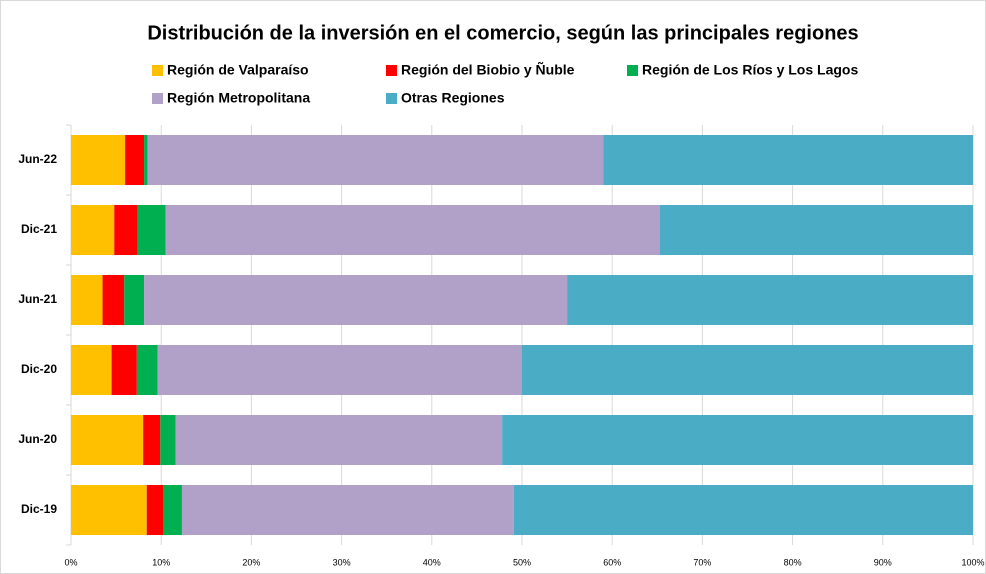 The height and width of the screenshot is (574, 986). What do you see at coordinates (238, 70) in the screenshot?
I see `legend-label: Región de Valparaíso` at bounding box center [238, 70].